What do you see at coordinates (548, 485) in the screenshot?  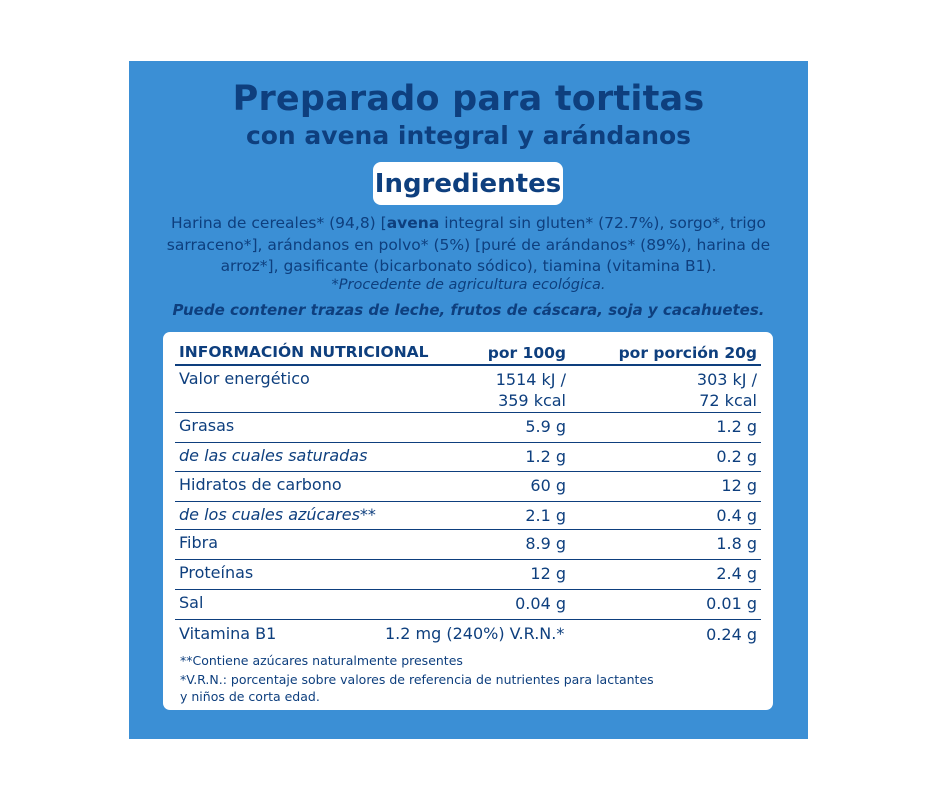 I see `row-col1: 60 g` at bounding box center [548, 485].